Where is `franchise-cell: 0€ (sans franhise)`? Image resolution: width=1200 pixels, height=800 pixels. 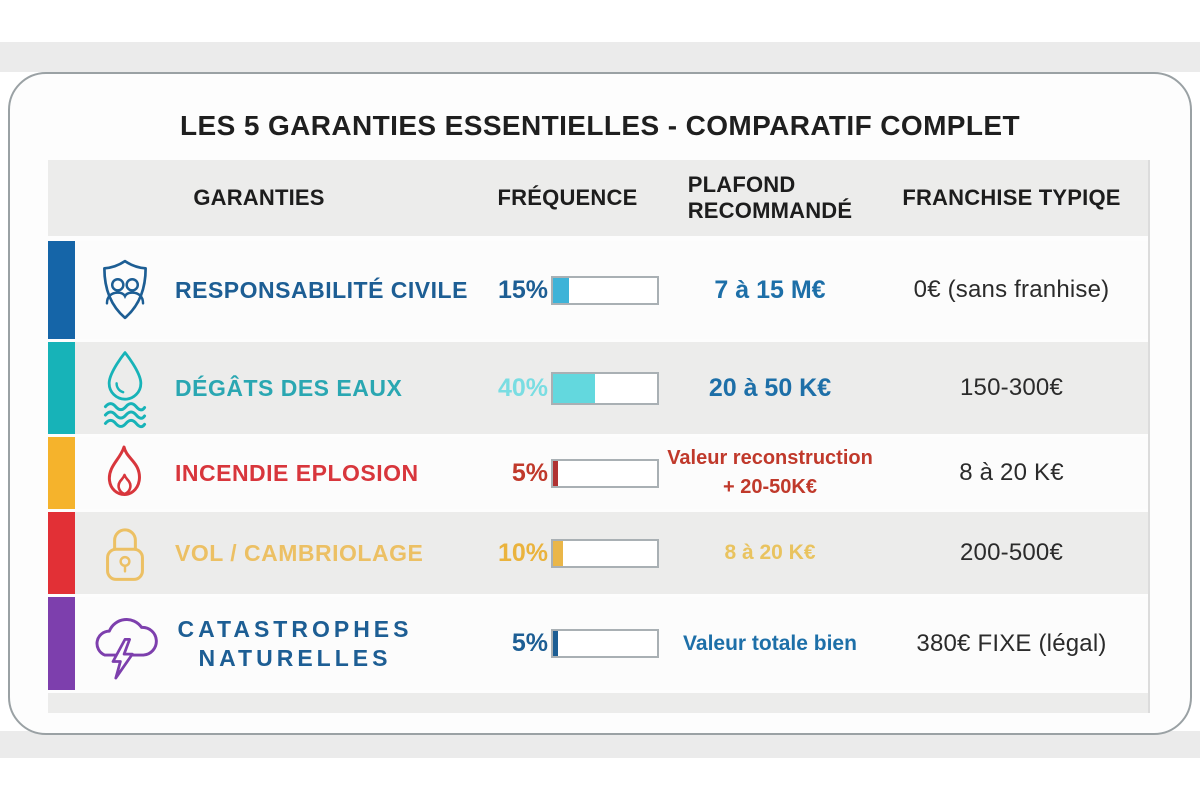
franchise-cell: 0€ (sans franhise) is located at coordinates (1011, 289).